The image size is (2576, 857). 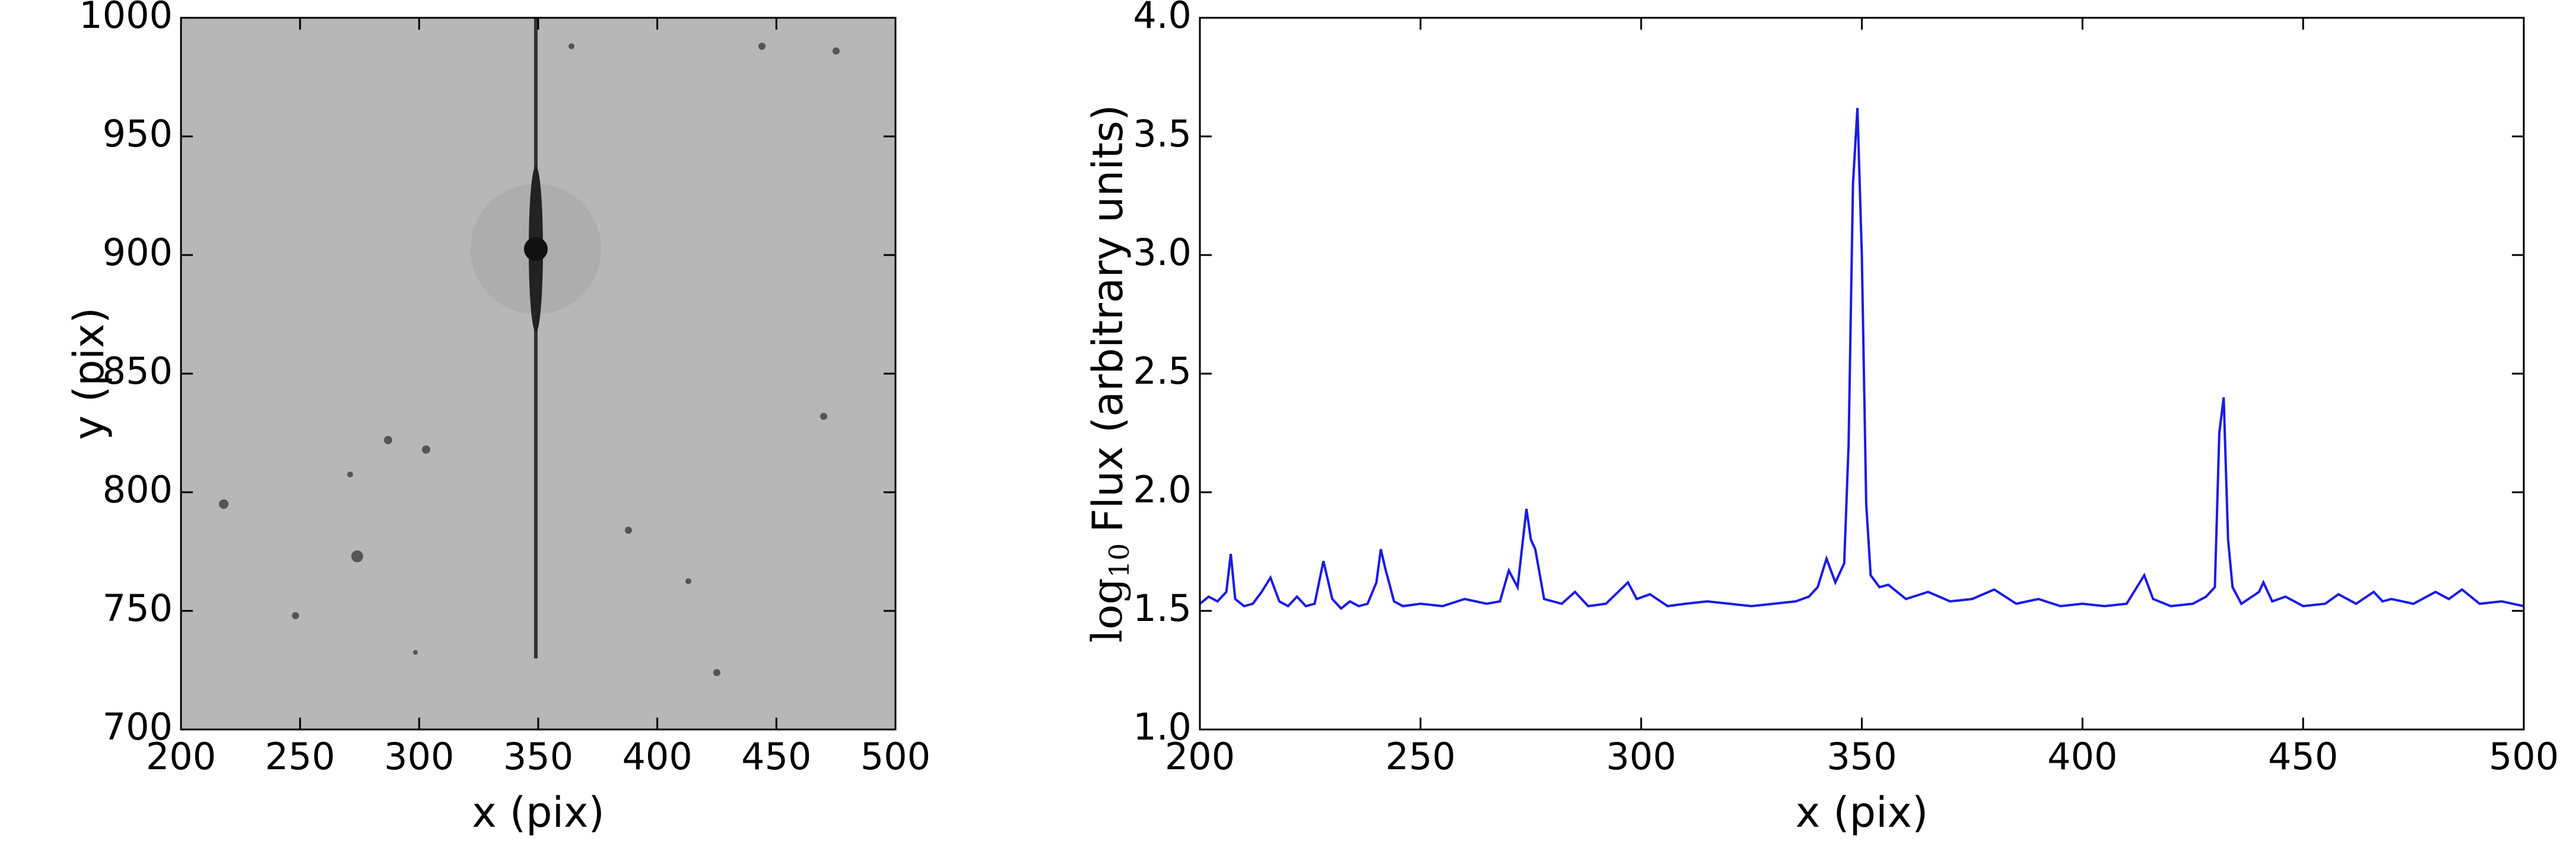 I want to click on y-tick-label: 1.5, so click(x=1162, y=608).